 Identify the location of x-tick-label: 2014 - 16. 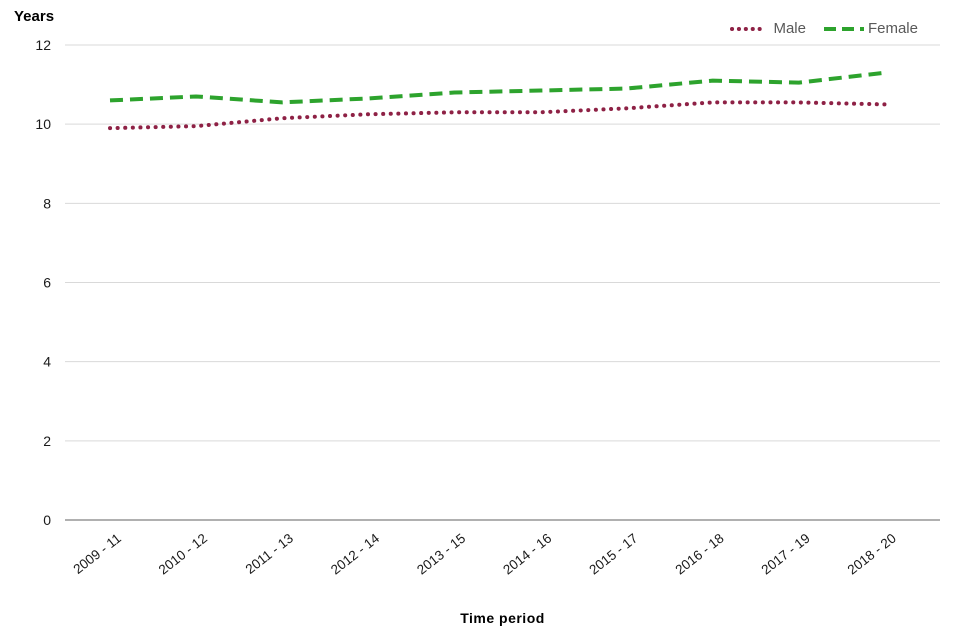
(527, 554).